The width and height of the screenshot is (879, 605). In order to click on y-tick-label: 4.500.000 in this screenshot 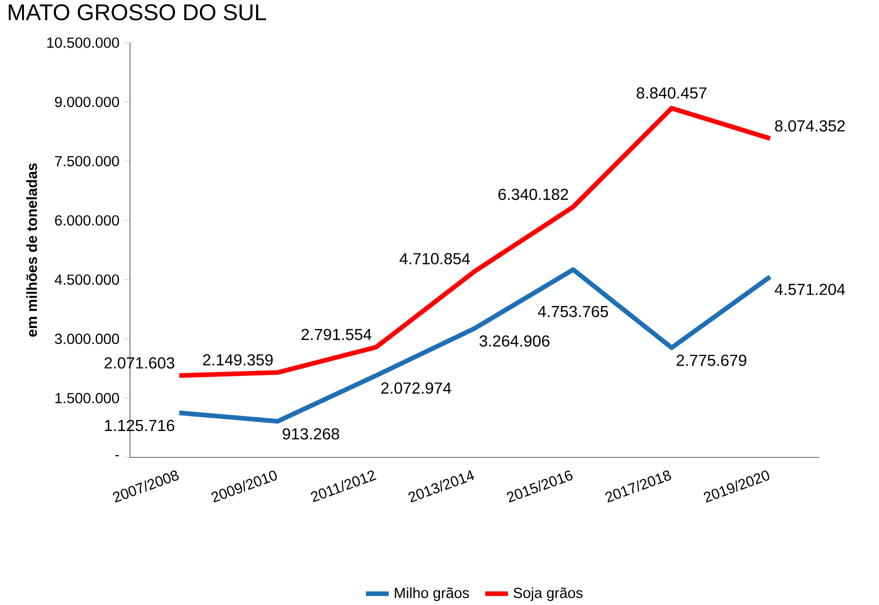, I will do `click(87, 279)`.